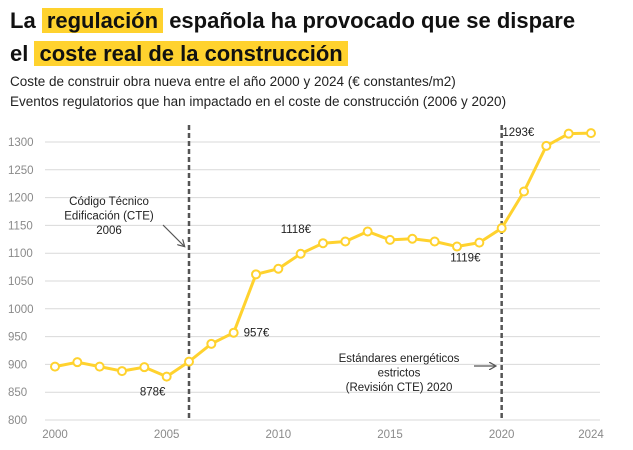 The image size is (633, 450). I want to click on data-point-2021, so click(524, 191).